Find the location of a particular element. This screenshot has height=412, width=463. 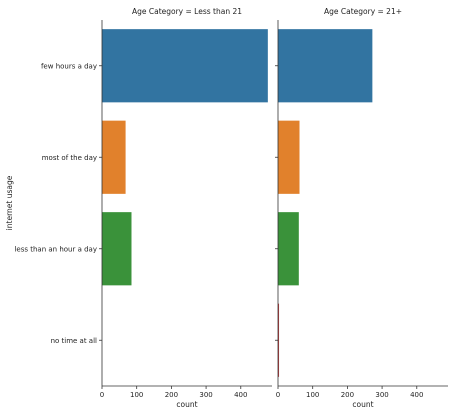

x-tick-label-0-1: 100 is located at coordinates (136, 395).